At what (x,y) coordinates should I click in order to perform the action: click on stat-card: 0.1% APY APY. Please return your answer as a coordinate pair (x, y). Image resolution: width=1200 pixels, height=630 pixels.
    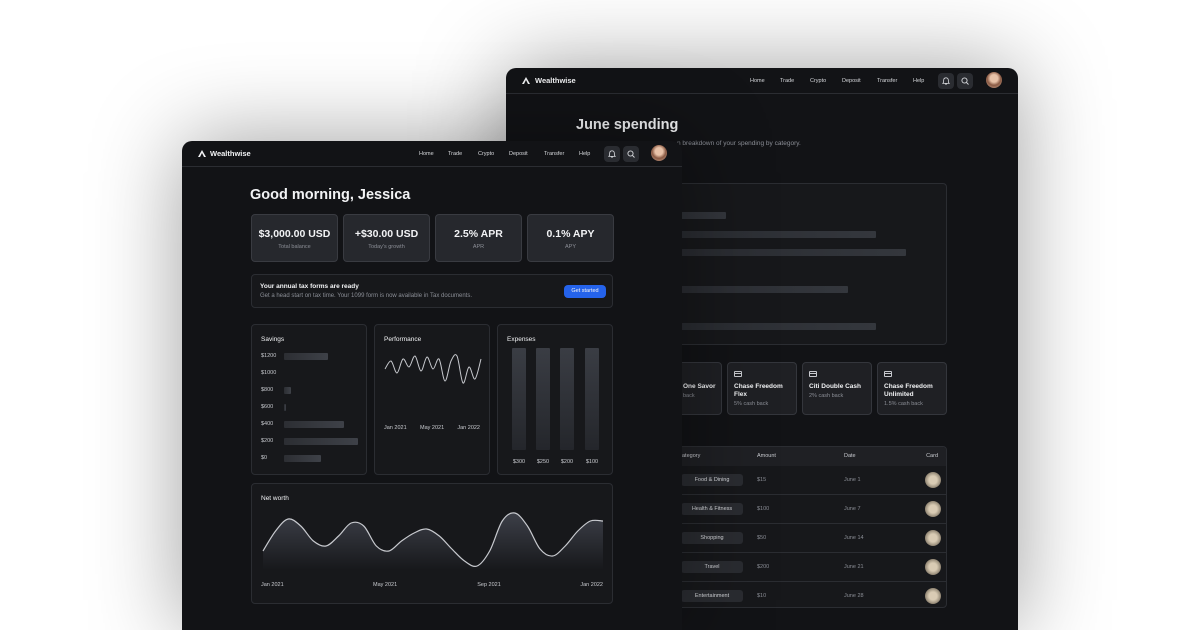
    Looking at the image, I should click on (570, 238).